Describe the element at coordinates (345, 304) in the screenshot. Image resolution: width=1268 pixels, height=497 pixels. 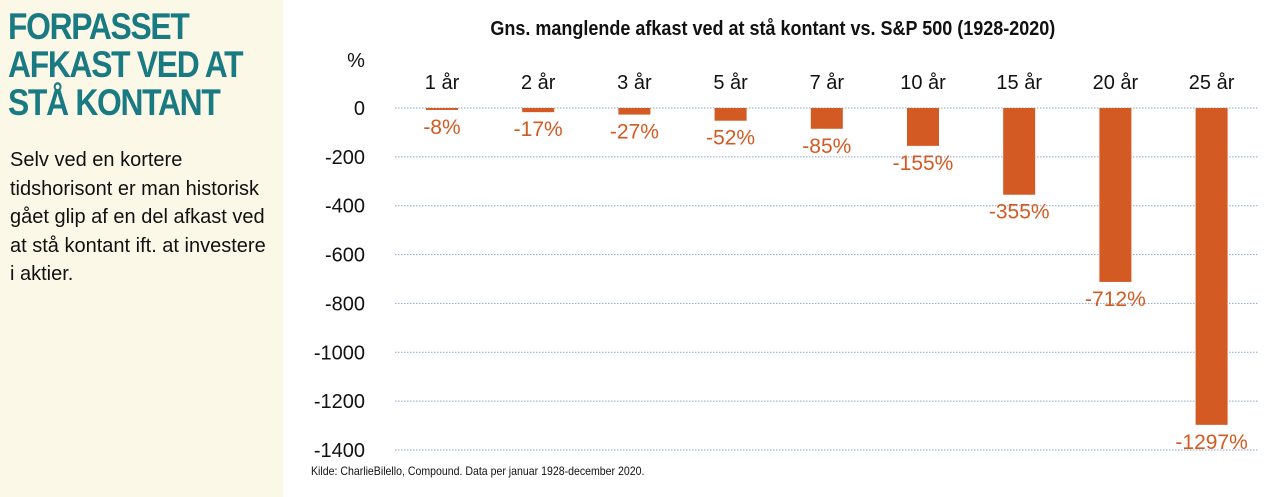
I see `y-tick-label: -800` at that location.